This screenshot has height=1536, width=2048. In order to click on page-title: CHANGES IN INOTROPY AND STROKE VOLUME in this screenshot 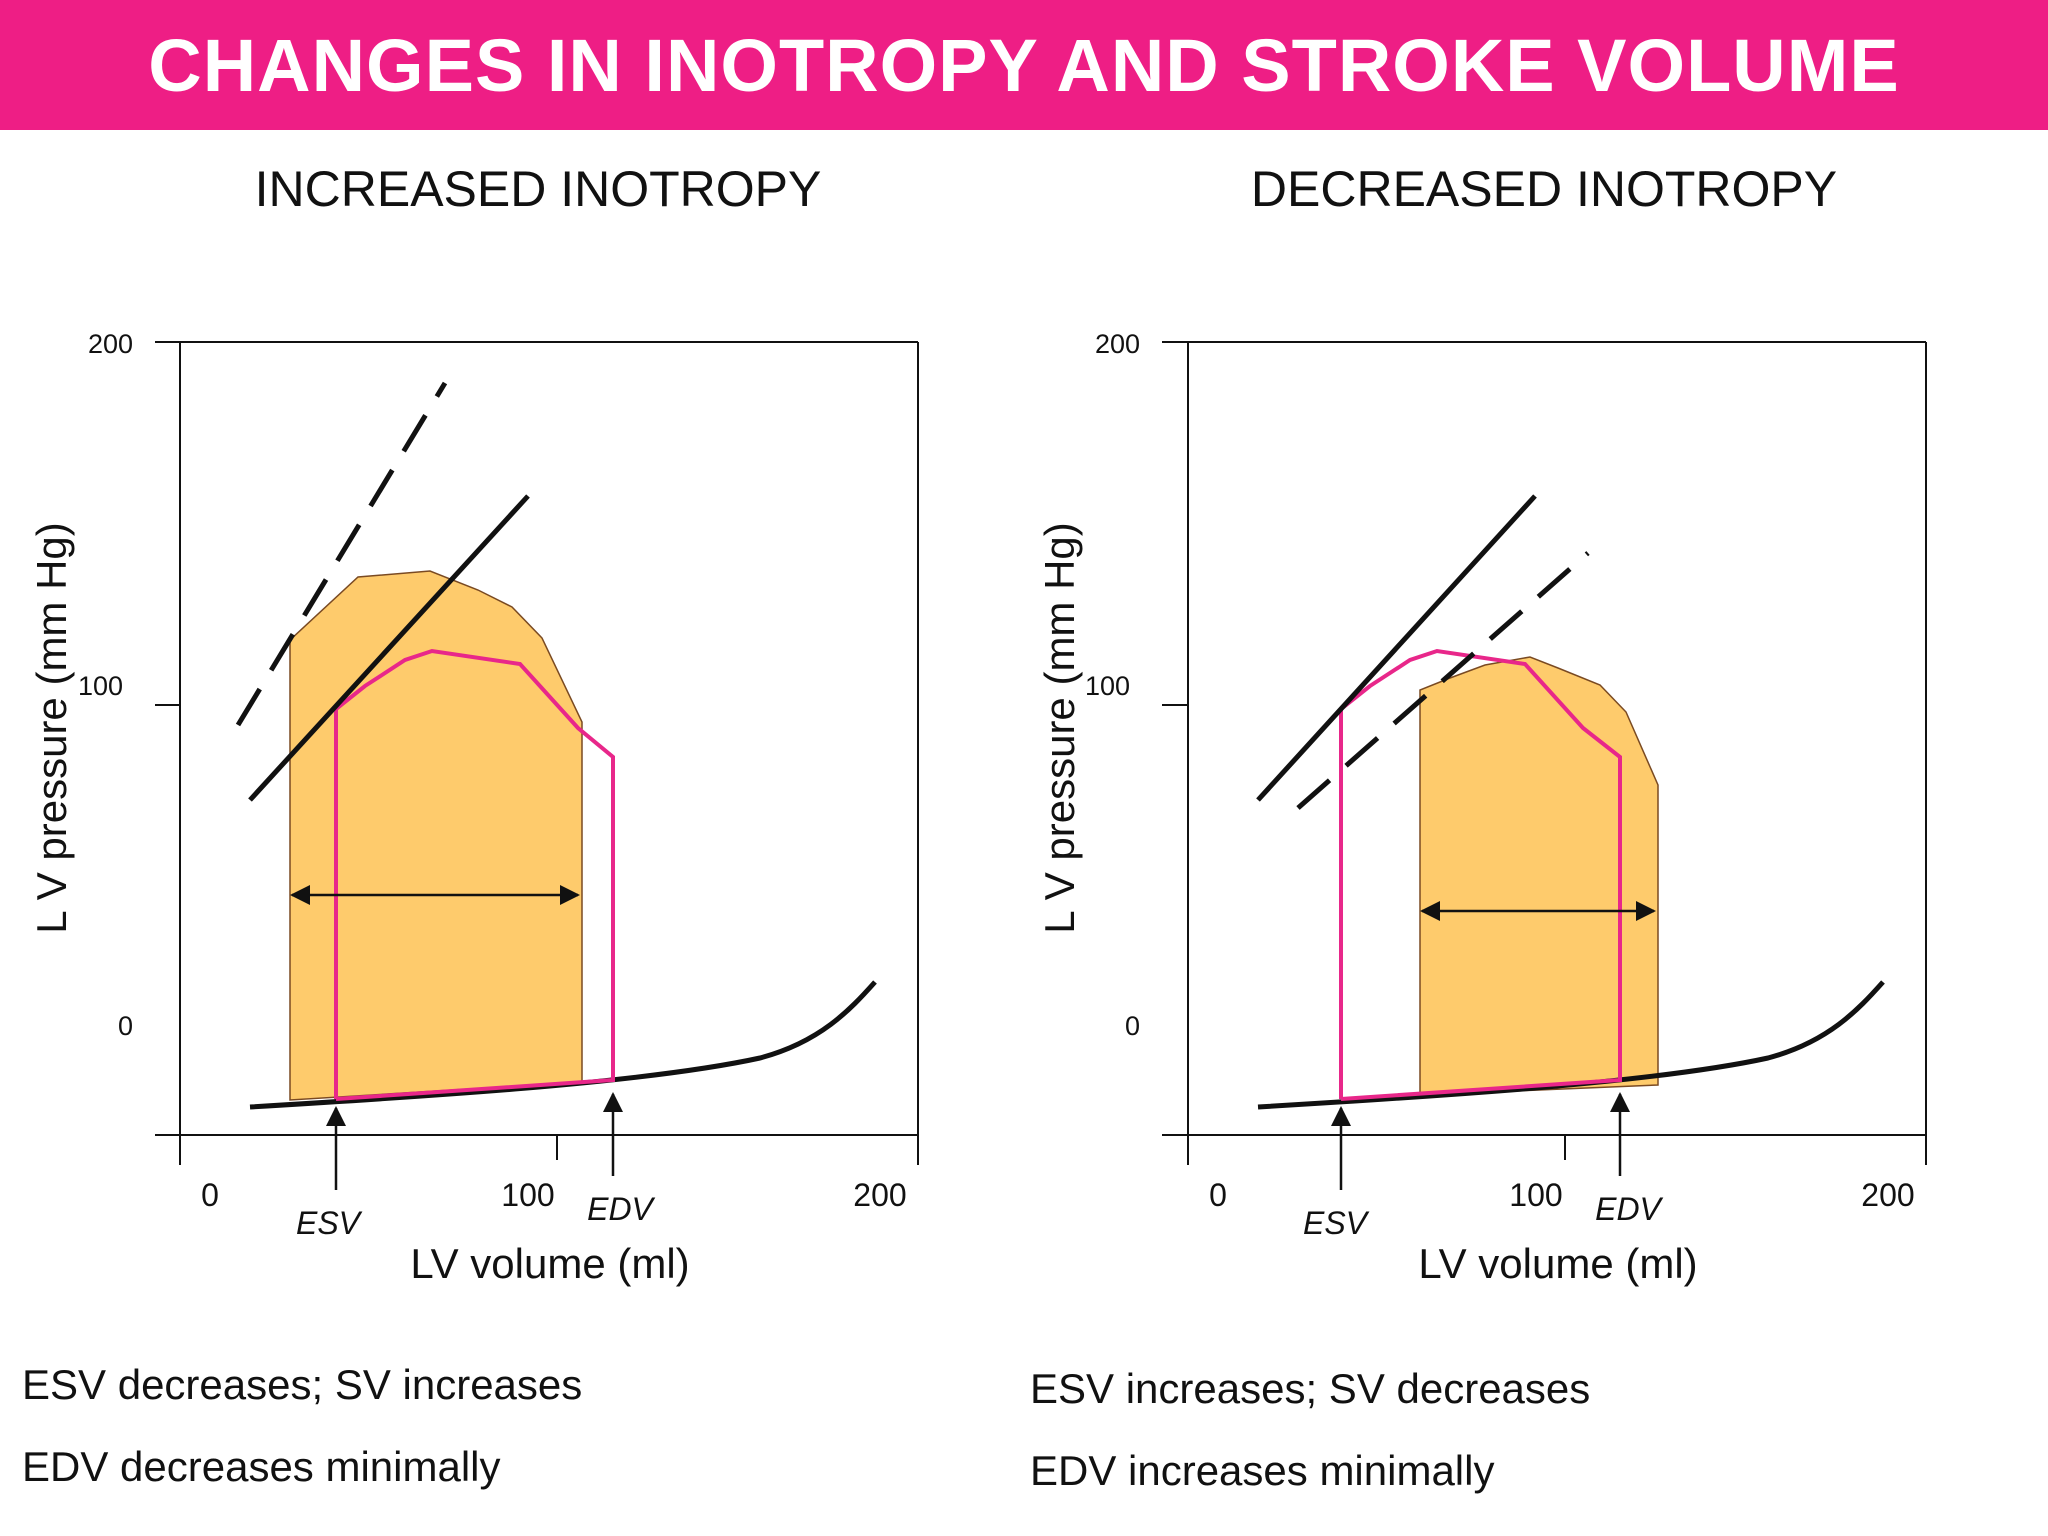, I will do `click(1024, 65)`.